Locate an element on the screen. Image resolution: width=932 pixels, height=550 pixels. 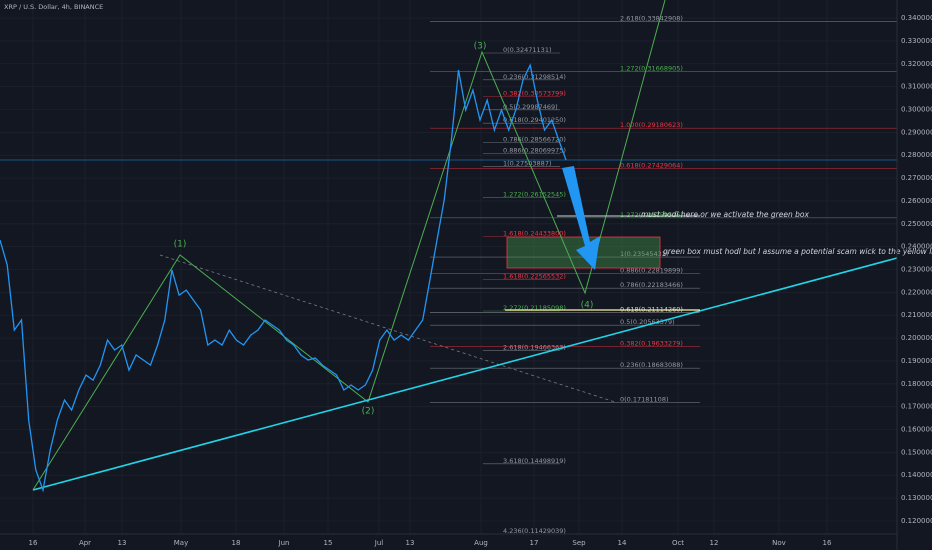
y-tick-label: 0.19000000 is located at coordinates (916, 361).